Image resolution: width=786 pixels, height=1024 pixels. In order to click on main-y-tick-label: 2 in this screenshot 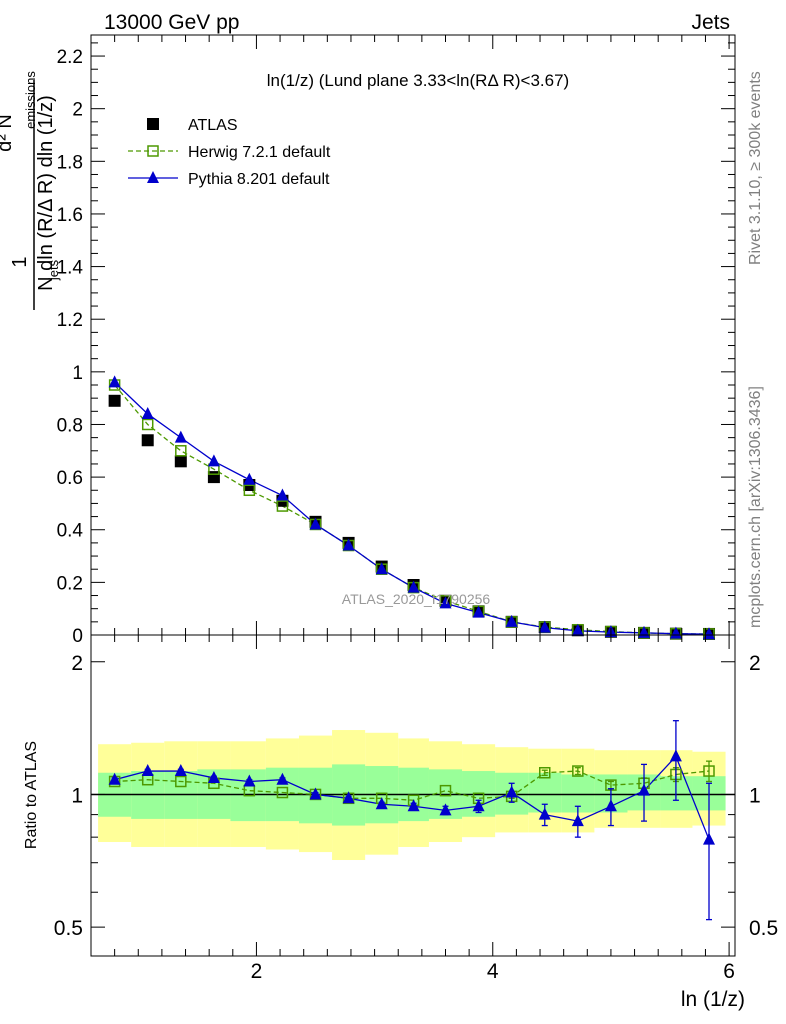, I will do `click(77, 110)`.